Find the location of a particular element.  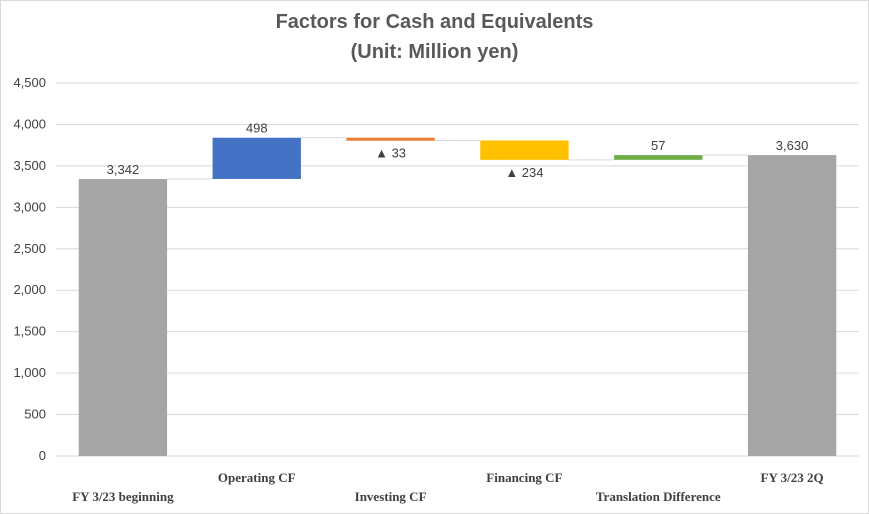

y-tick-label-9: 4,500 is located at coordinates (29, 82).